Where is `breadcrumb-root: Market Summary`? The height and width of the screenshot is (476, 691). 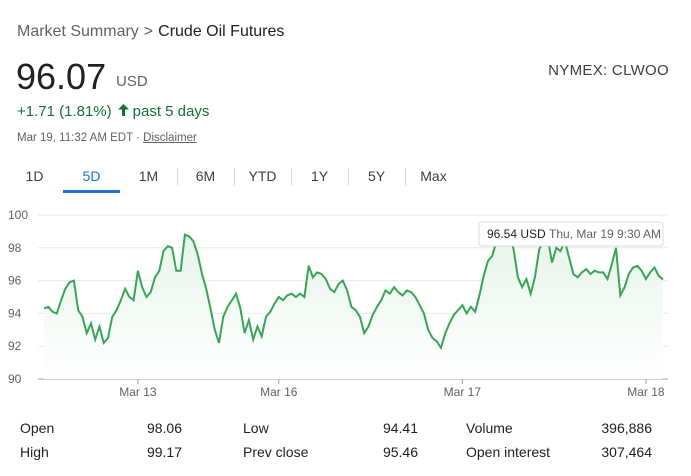
breadcrumb-root: Market Summary is located at coordinates (78, 31).